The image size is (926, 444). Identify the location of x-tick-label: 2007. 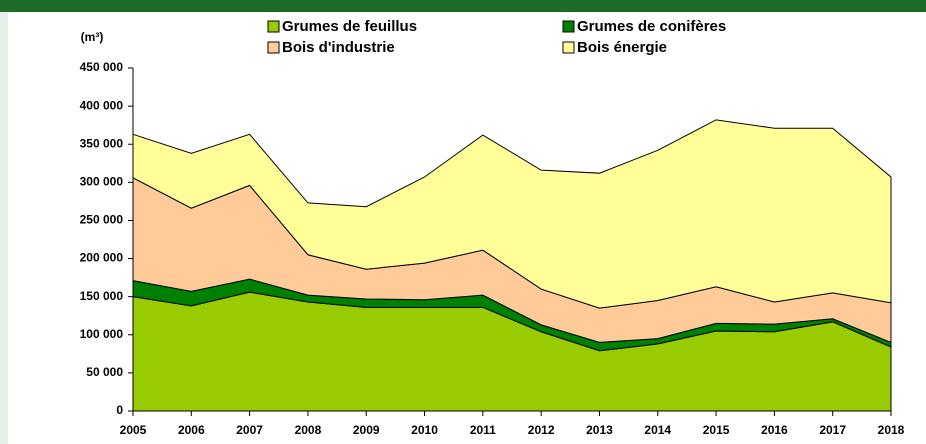
(249, 430).